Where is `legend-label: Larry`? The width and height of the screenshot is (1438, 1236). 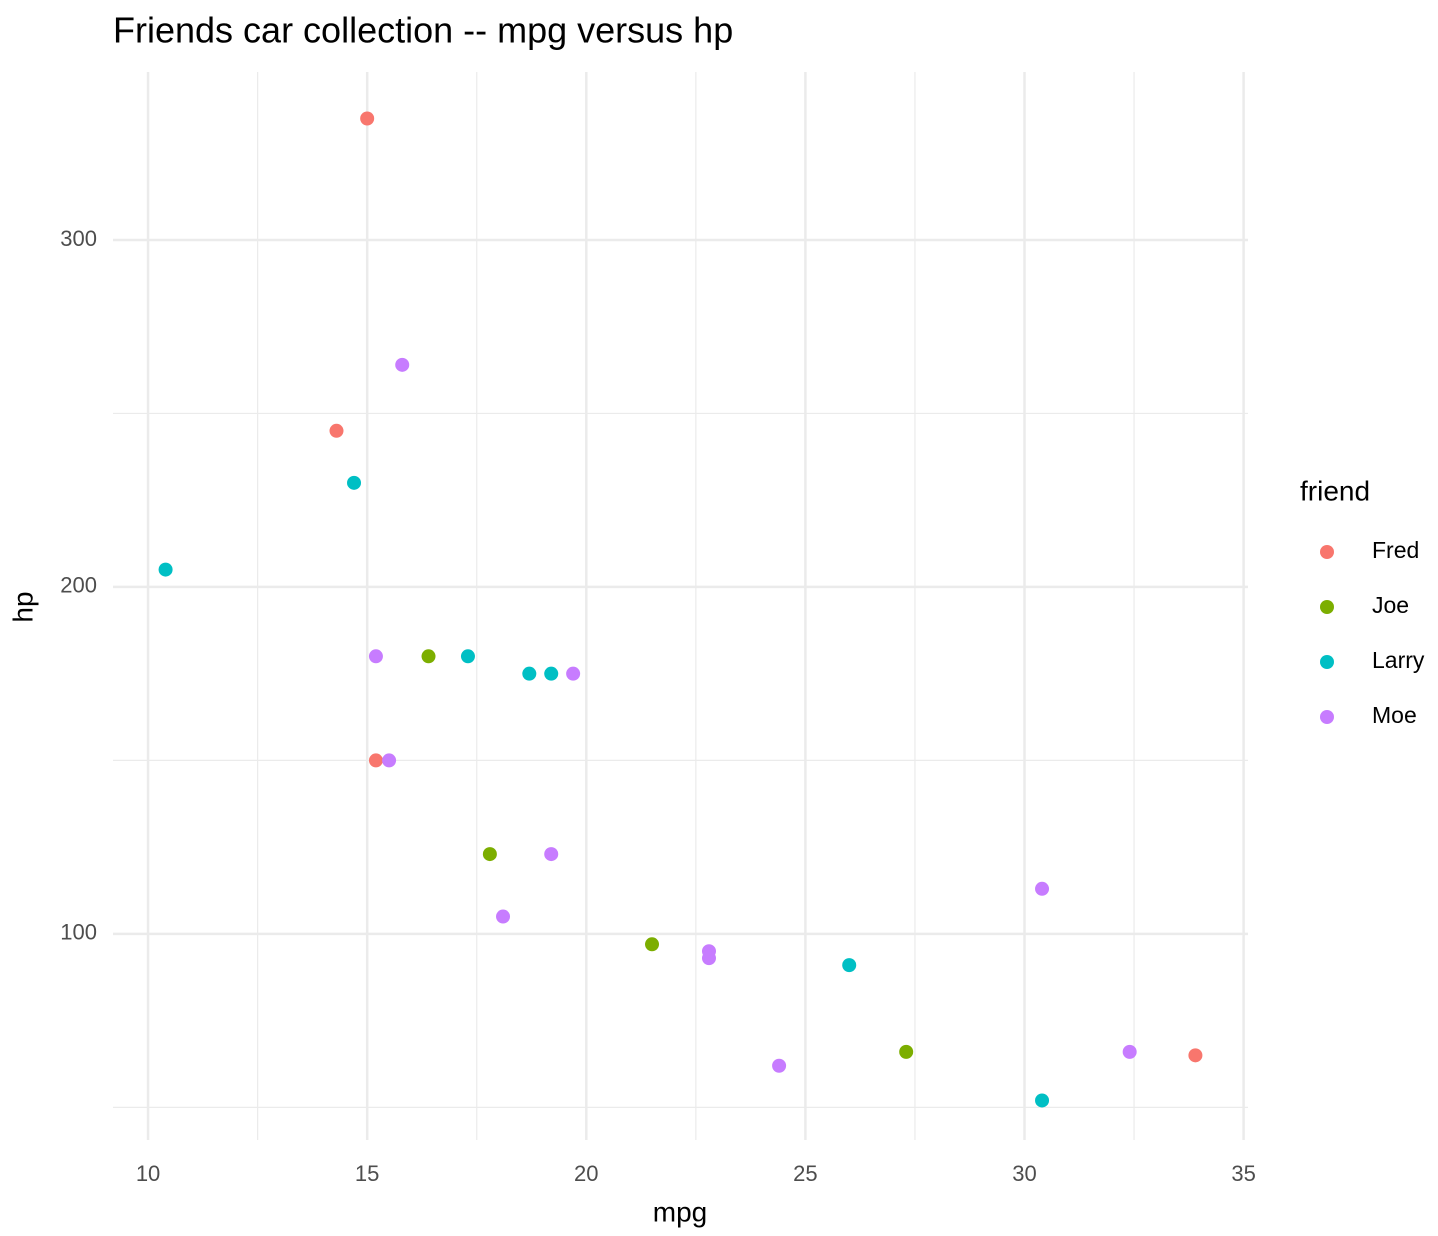 legend-label: Larry is located at coordinates (1398, 660).